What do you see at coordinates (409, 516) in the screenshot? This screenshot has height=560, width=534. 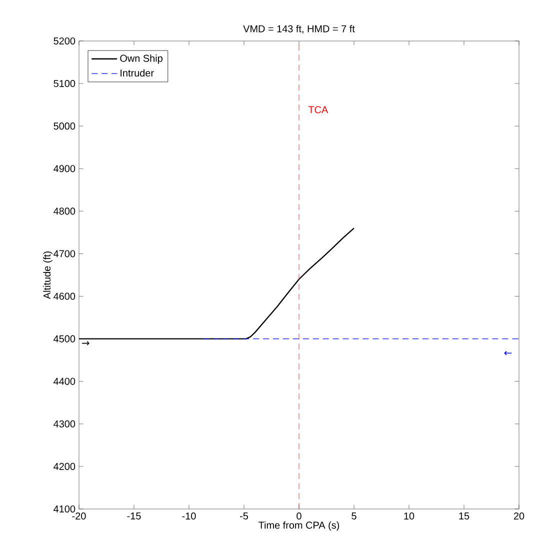 I see `x-tick-label: 10` at bounding box center [409, 516].